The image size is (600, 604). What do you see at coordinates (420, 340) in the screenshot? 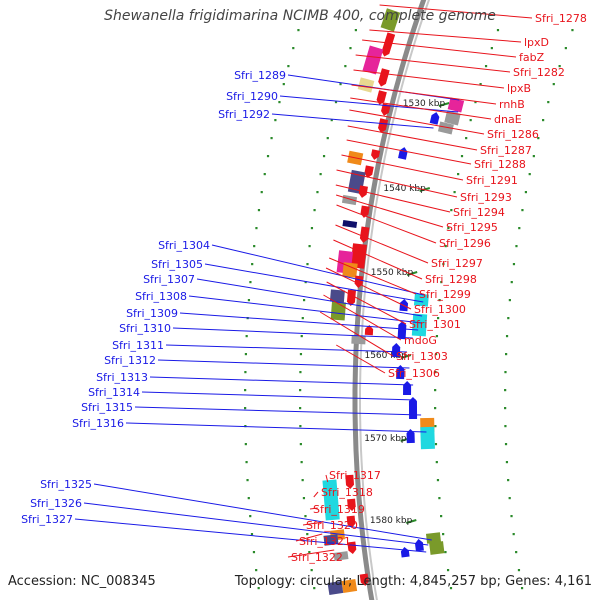
I see `gene-label-right: mdoG` at bounding box center [420, 340].